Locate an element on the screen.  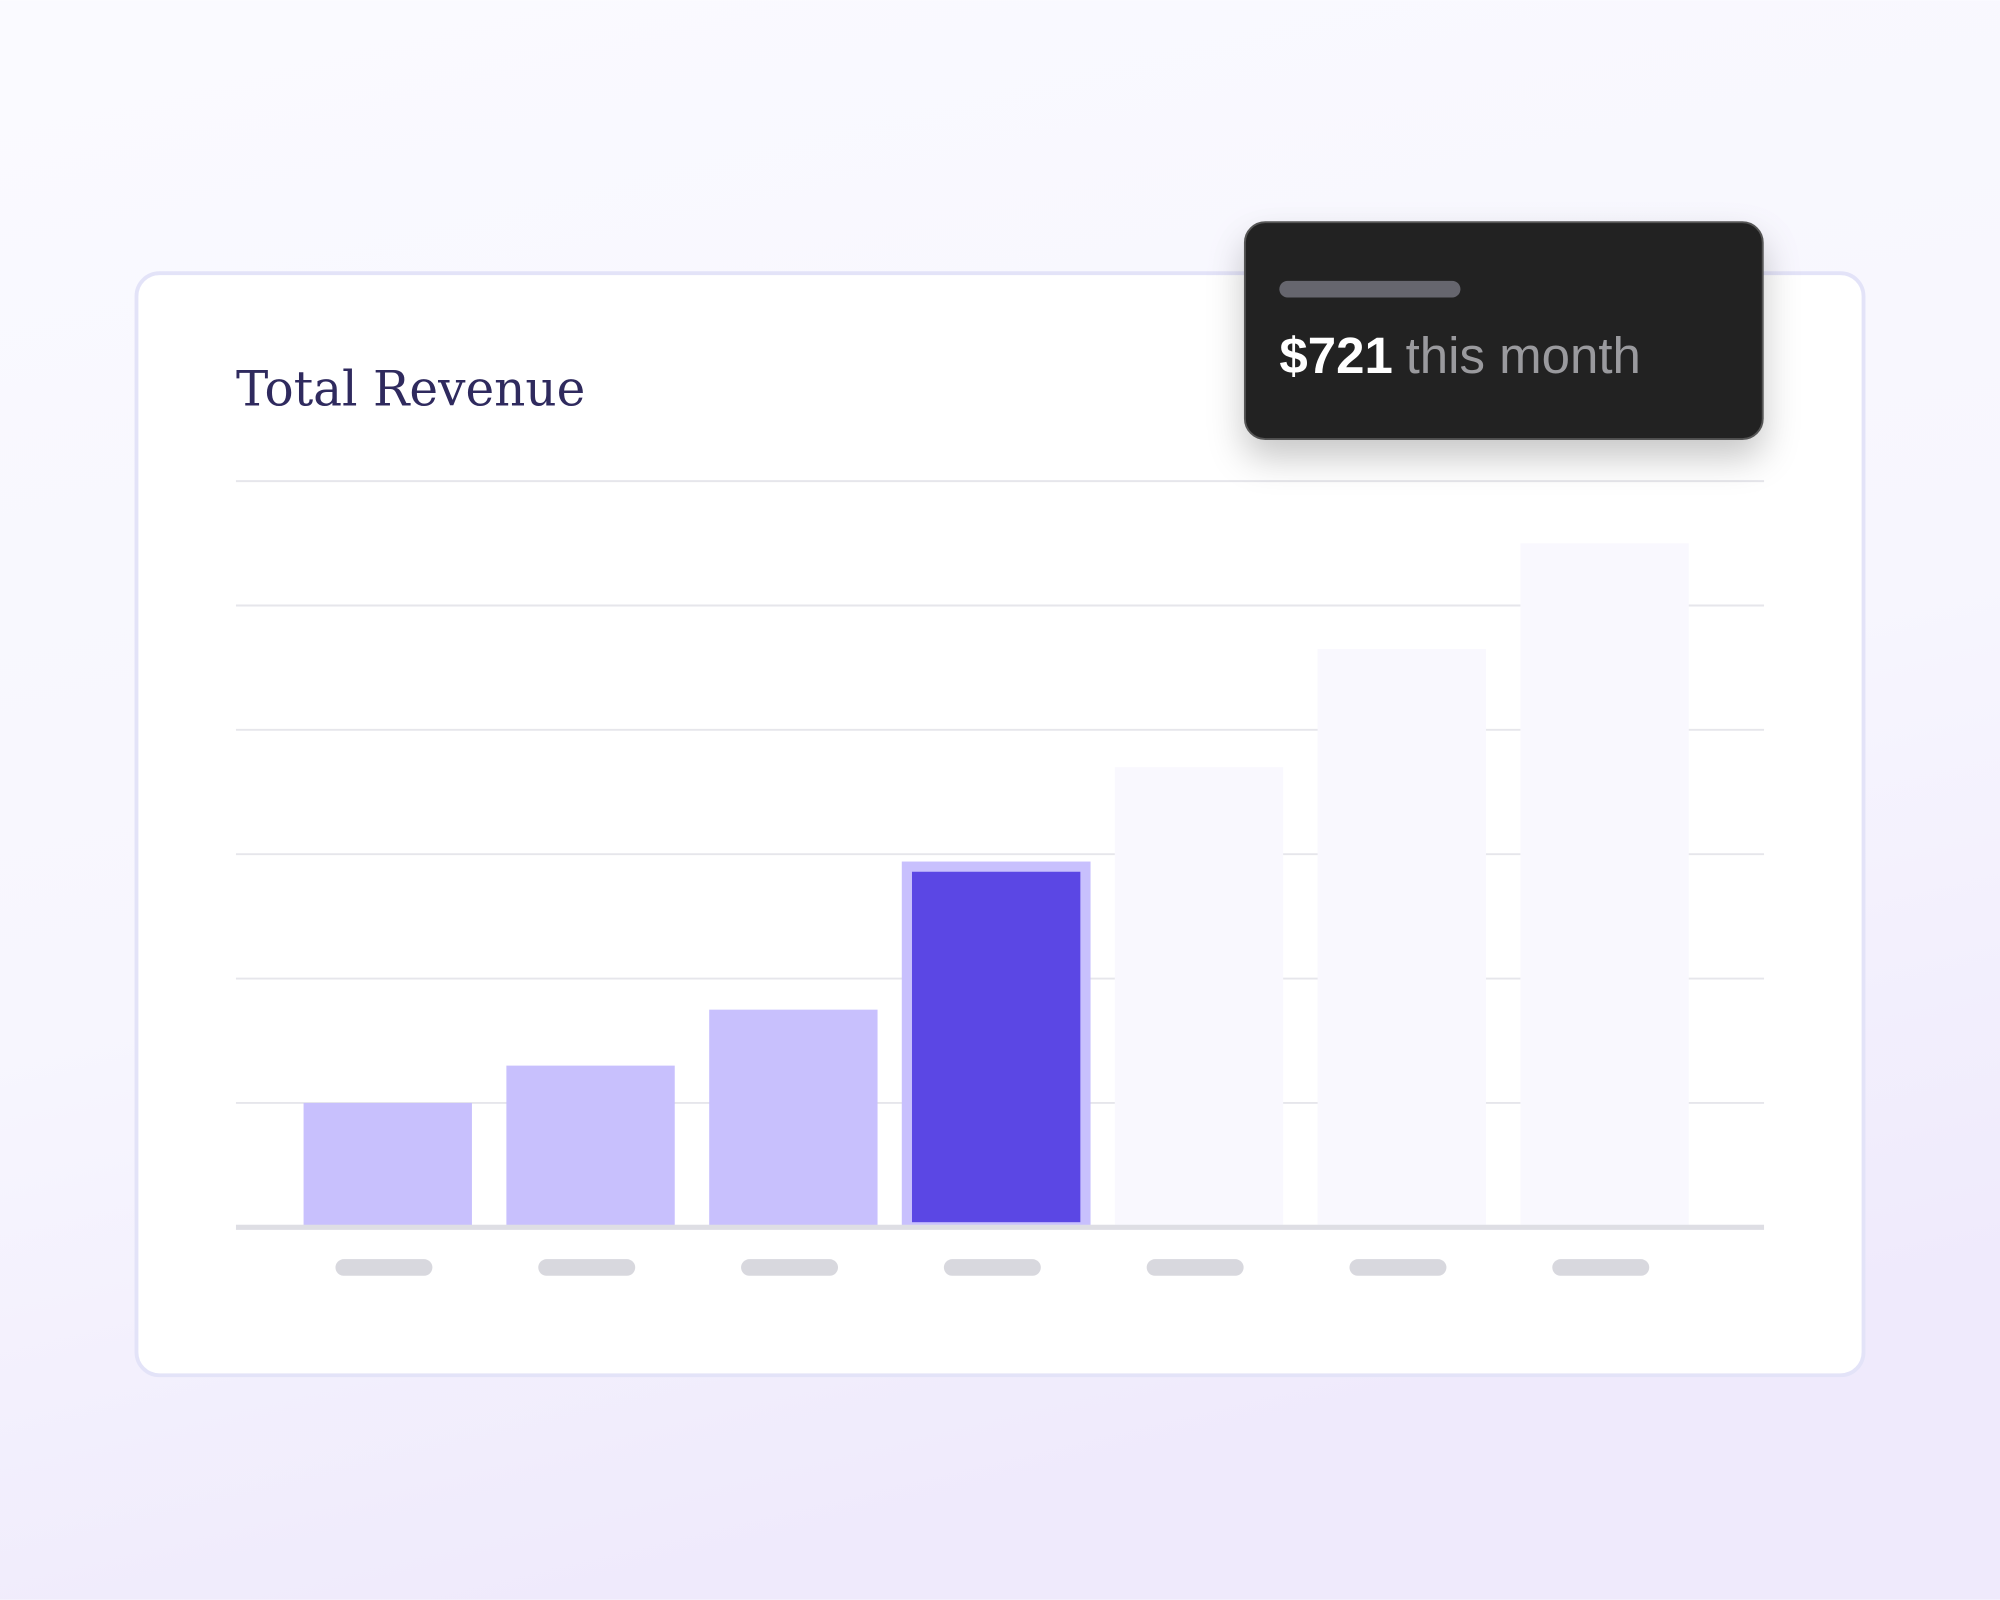
chart-title: Total Revenue is located at coordinates (410, 390).